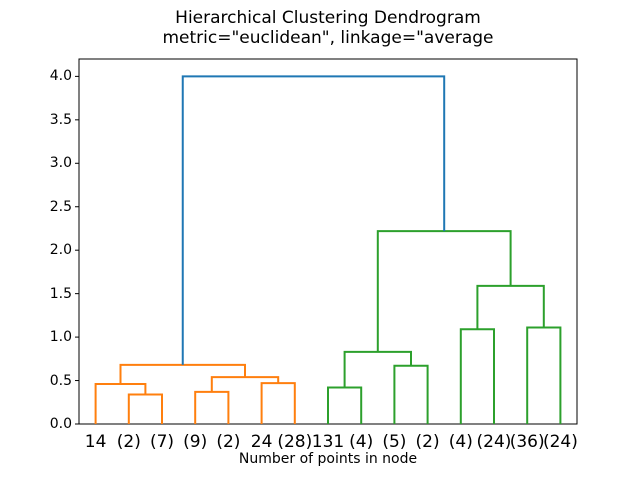 The image size is (640, 480). What do you see at coordinates (377, 369) in the screenshot?
I see `dendrogram-link-M8` at bounding box center [377, 369].